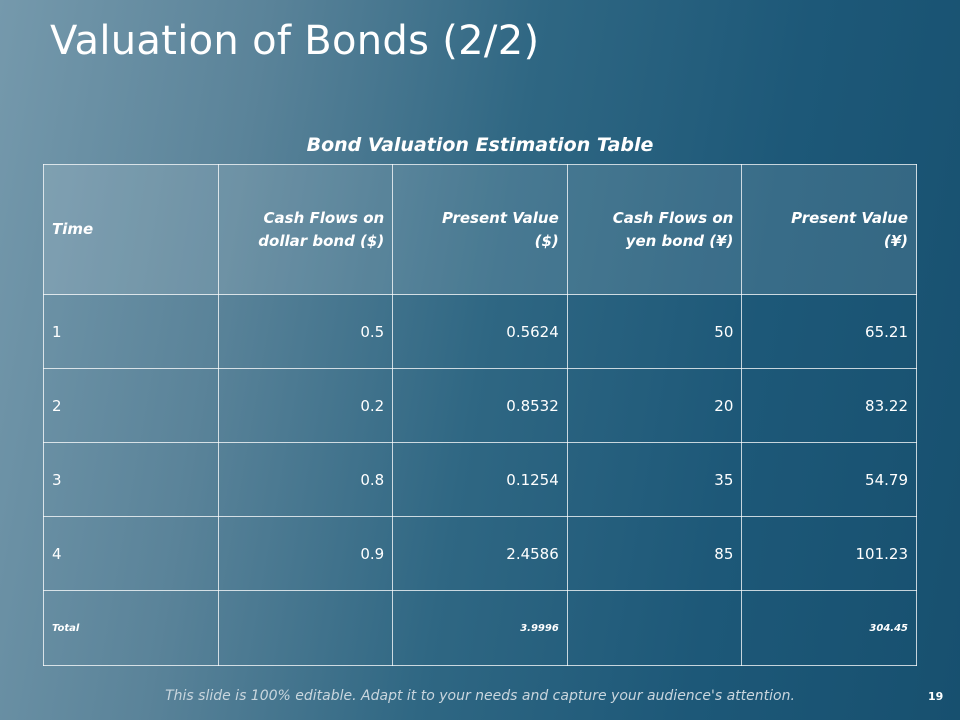  What do you see at coordinates (829, 553) in the screenshot?
I see `table-cell: 101.23` at bounding box center [829, 553].